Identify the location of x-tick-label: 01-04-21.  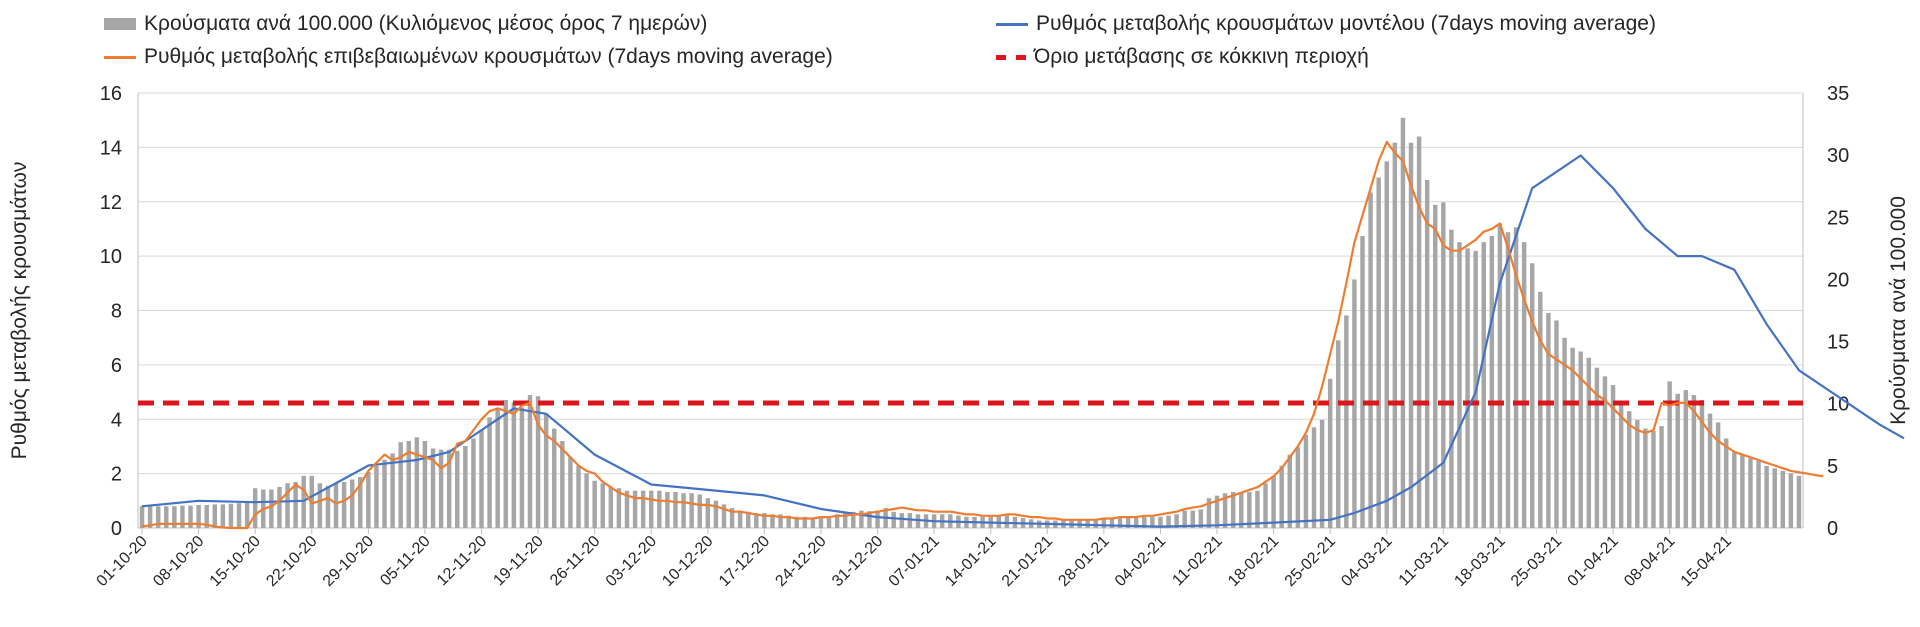
(1593, 561).